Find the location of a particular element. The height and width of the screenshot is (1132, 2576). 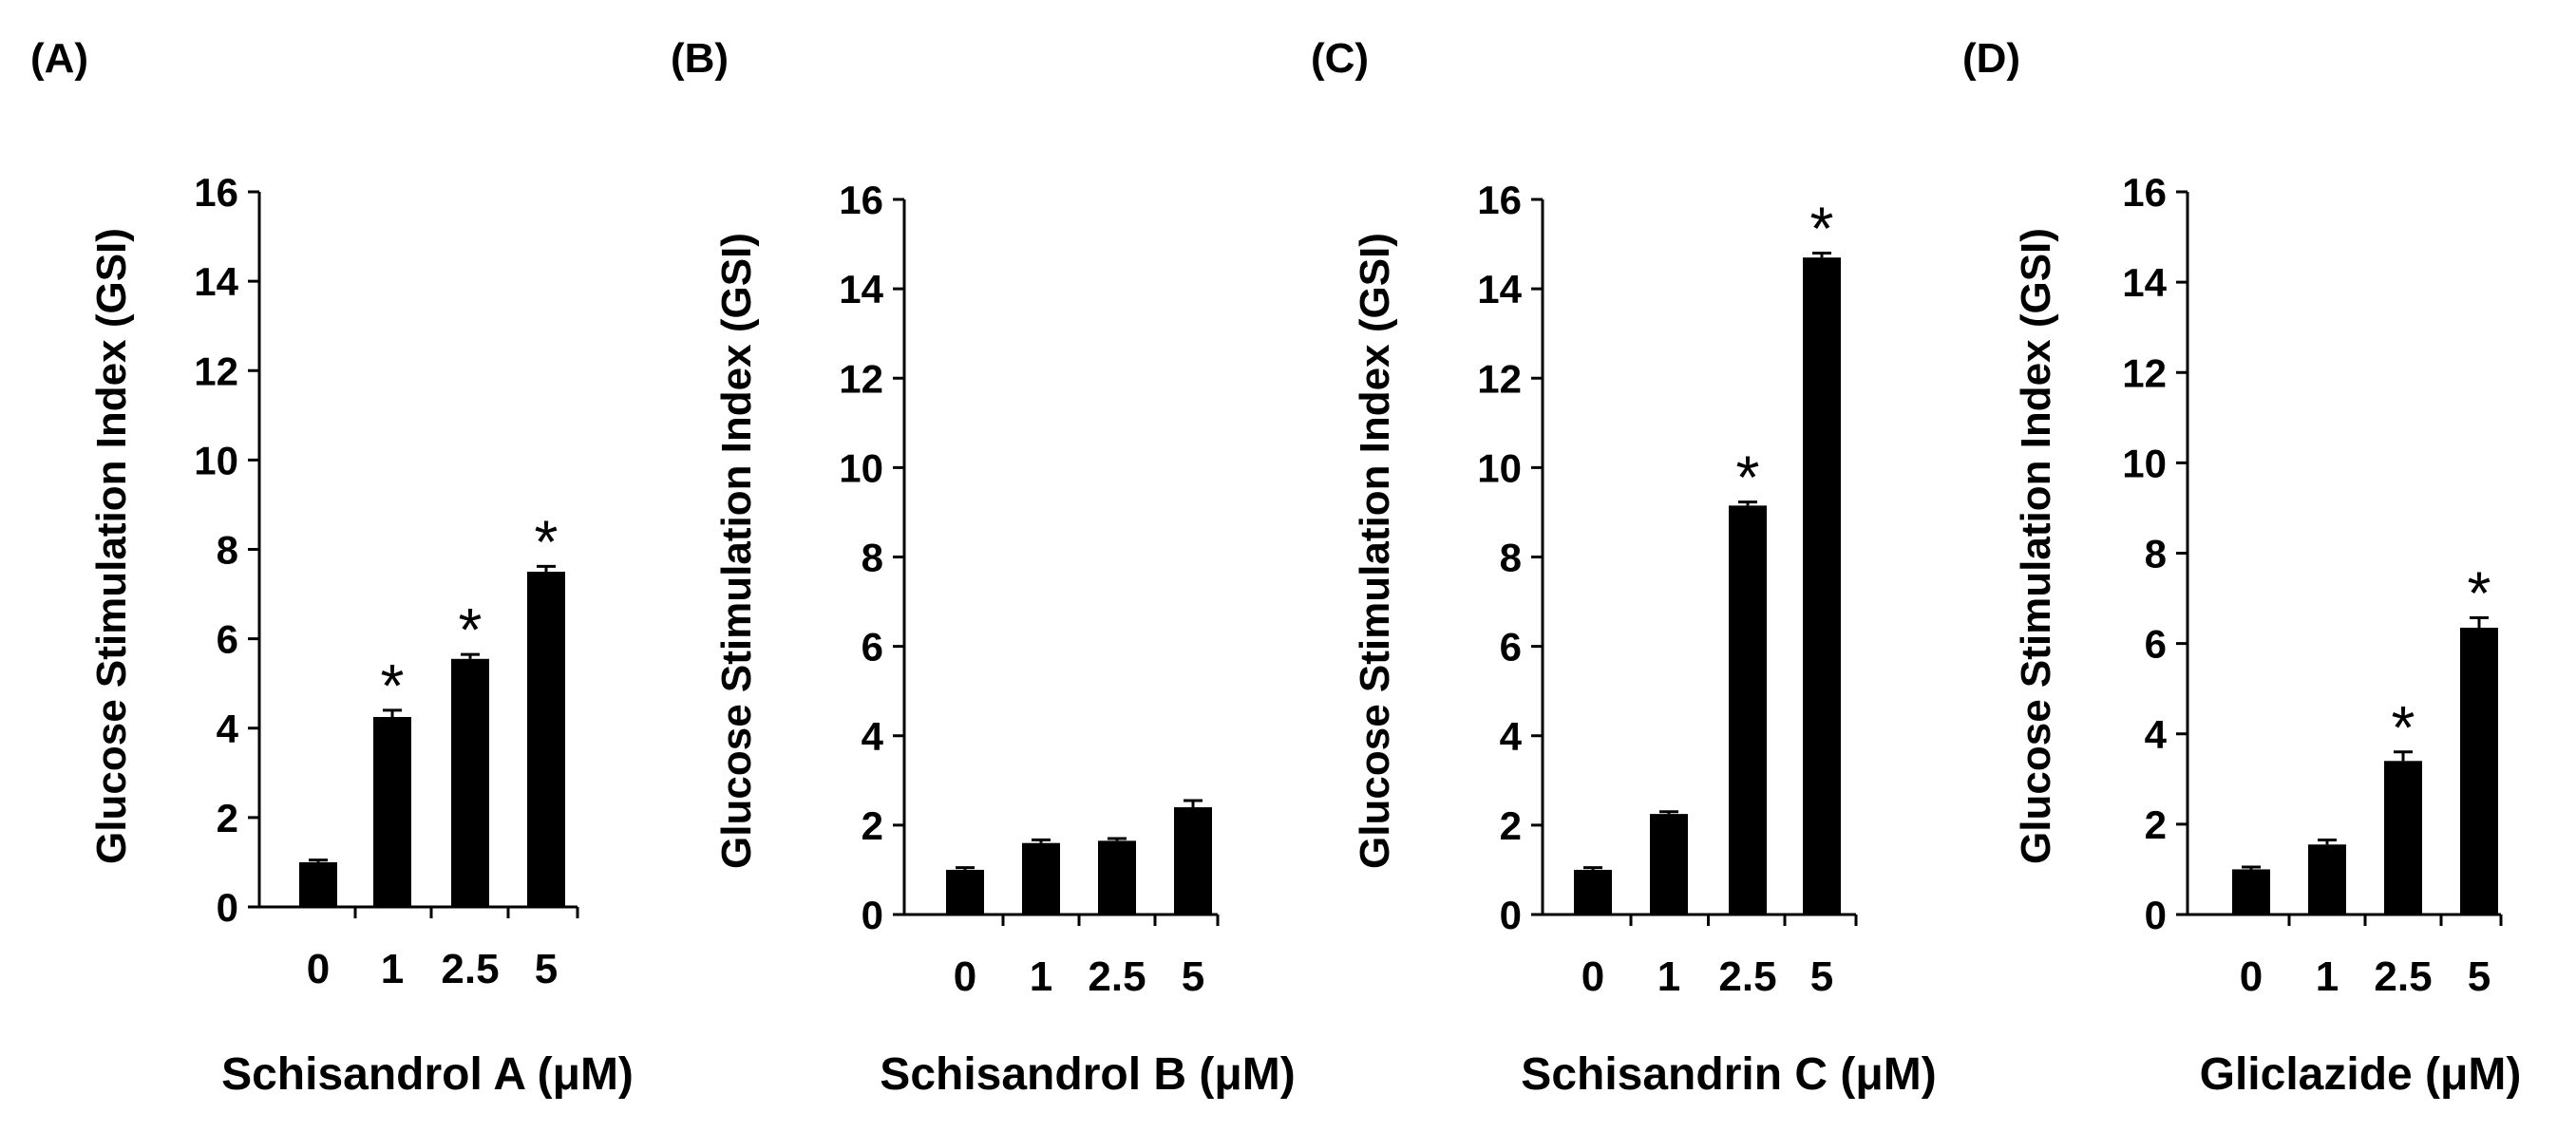

x-axis-title: Schisandrin C (μM) is located at coordinates (1728, 1074).